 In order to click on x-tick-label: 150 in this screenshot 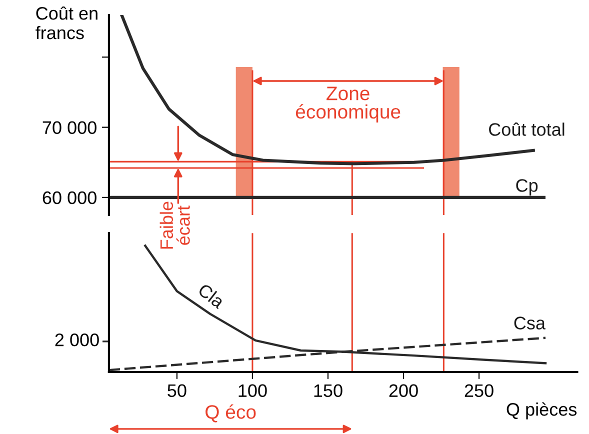, I will do `click(328, 391)`.